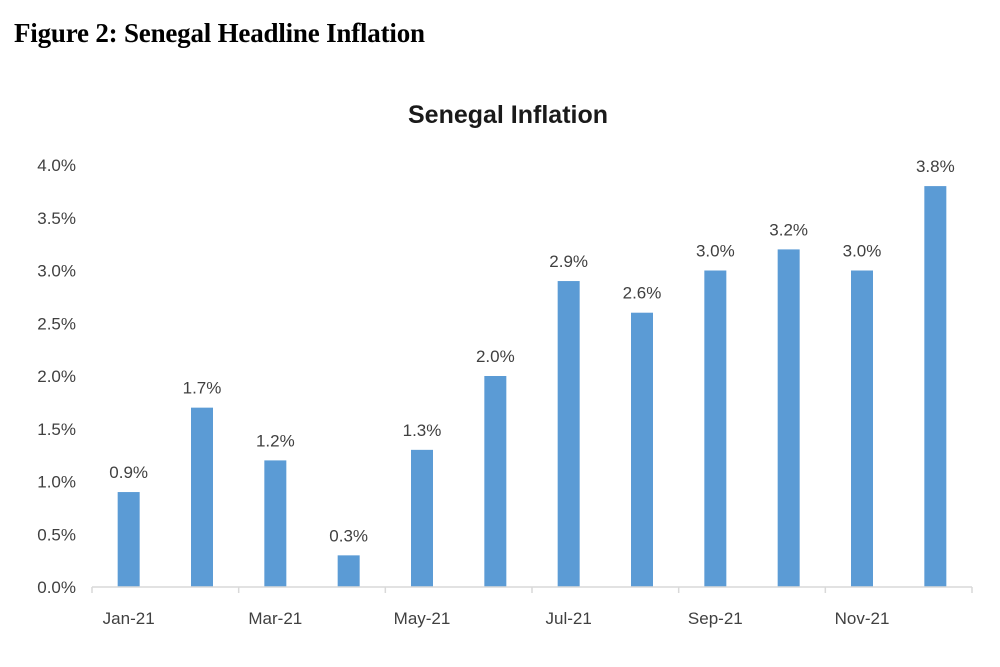  I want to click on y-tick-label: 2.5%, so click(56, 323).